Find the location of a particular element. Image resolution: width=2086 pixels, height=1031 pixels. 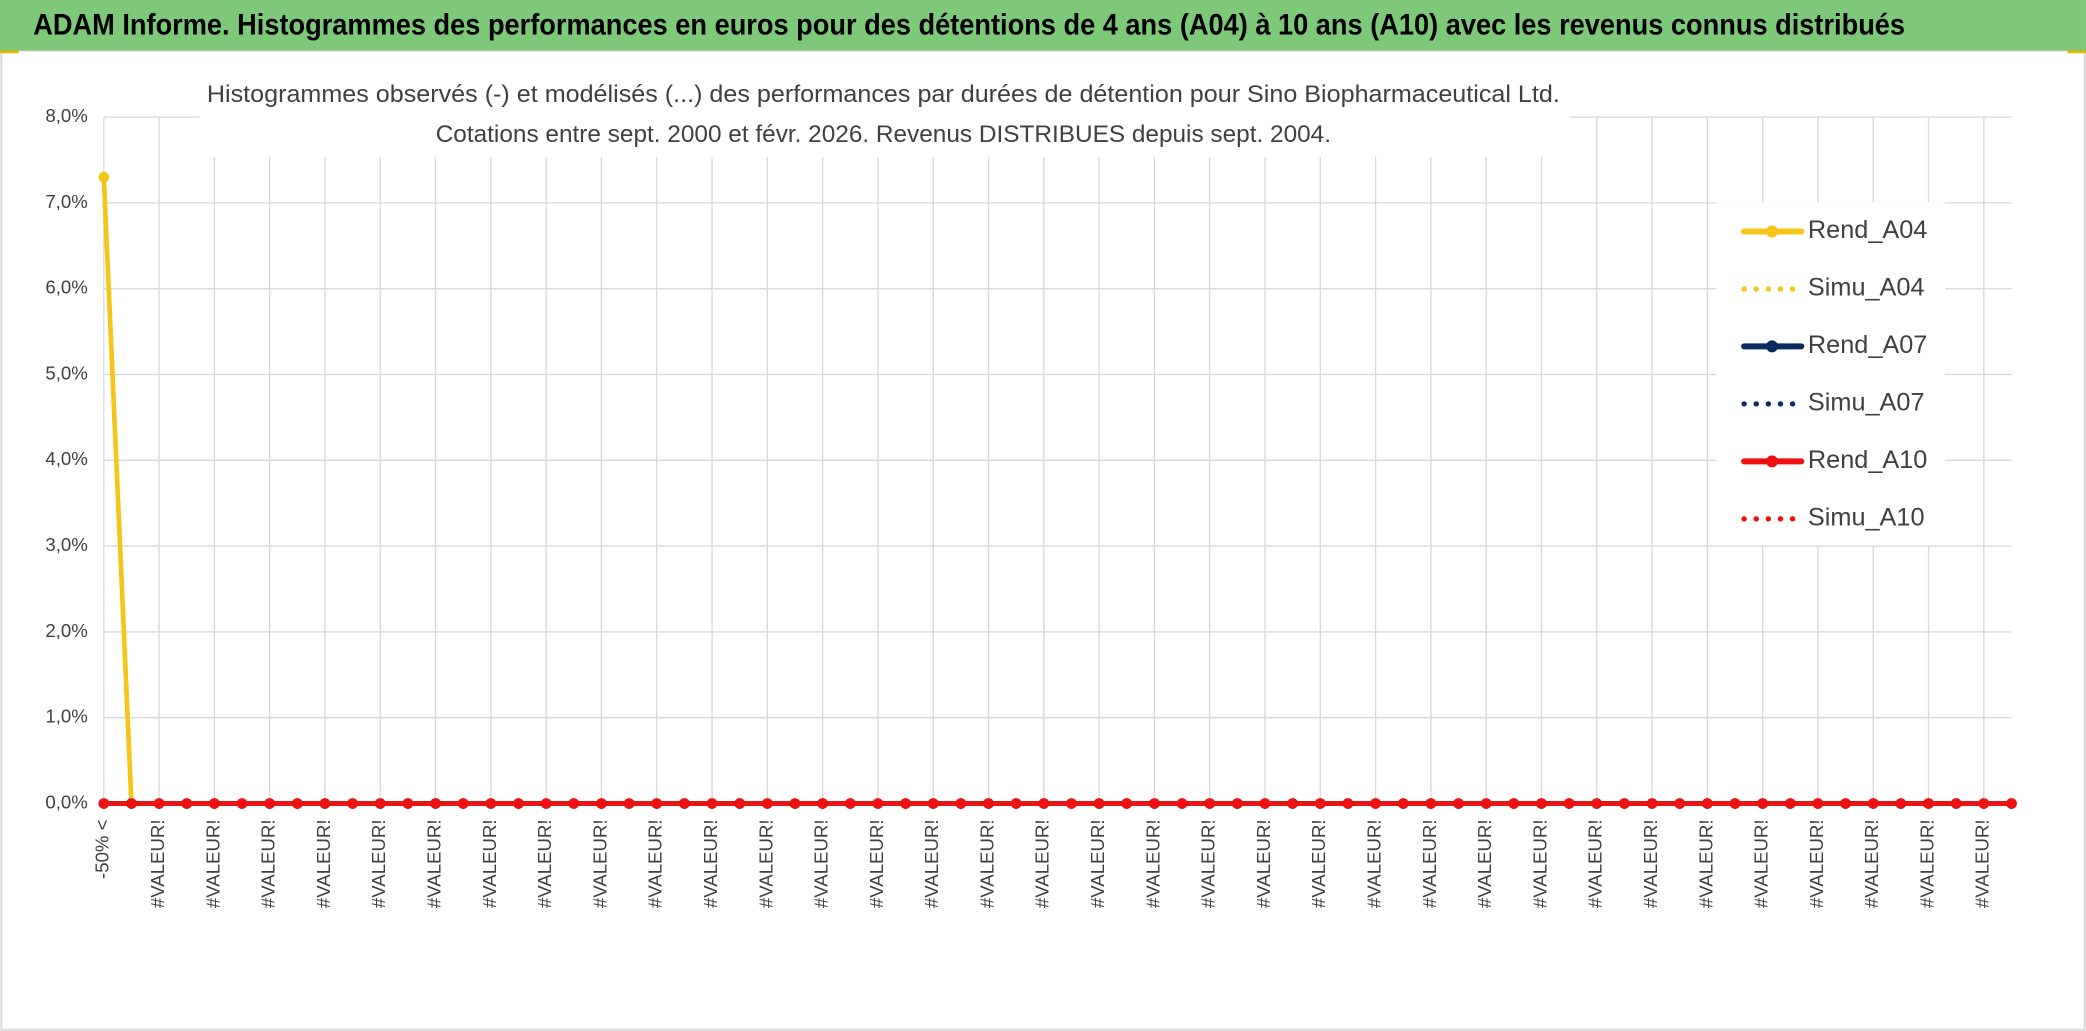

legend-label: Rend_A07 is located at coordinates (1867, 345).